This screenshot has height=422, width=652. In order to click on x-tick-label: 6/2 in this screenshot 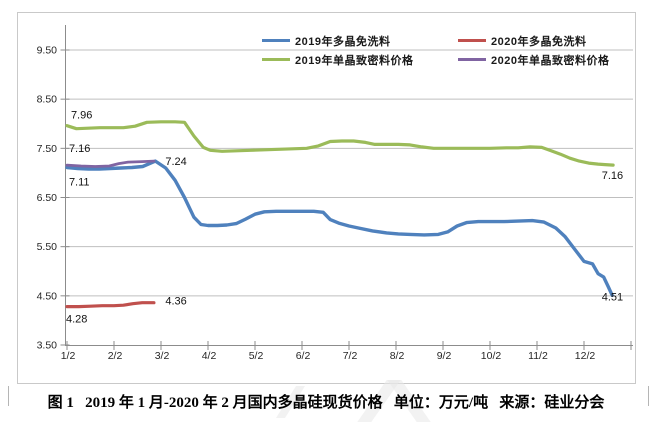, I will do `click(303, 356)`.